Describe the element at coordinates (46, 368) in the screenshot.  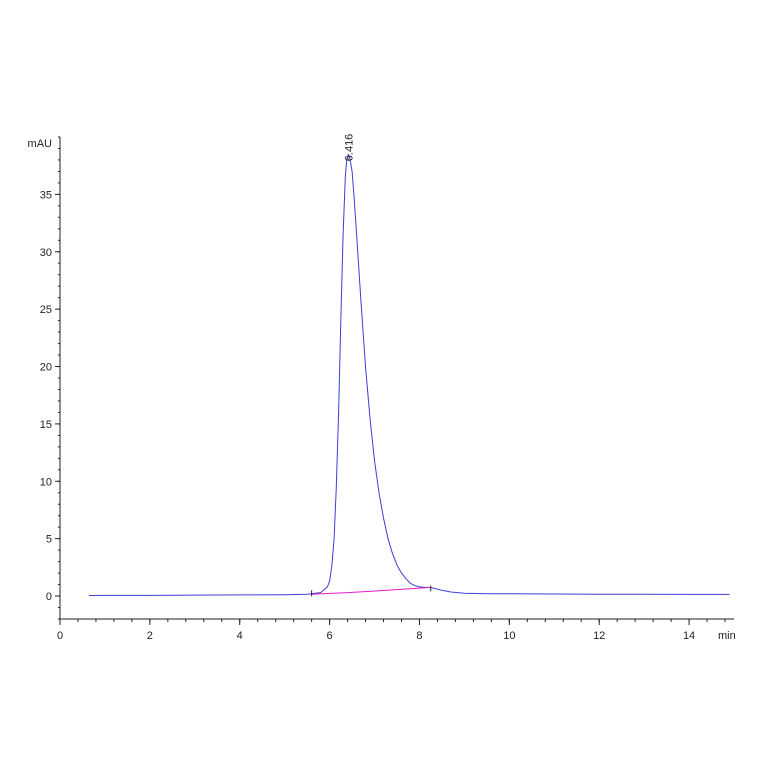
I see `y-tick-label: 20` at that location.